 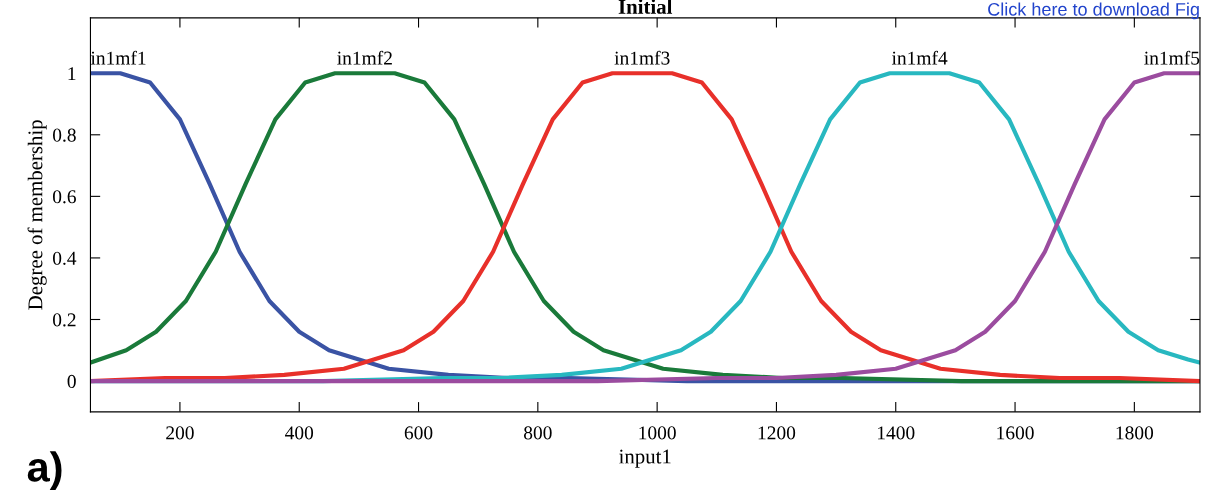 I want to click on x-tick-label: 1400, so click(x=896, y=433).